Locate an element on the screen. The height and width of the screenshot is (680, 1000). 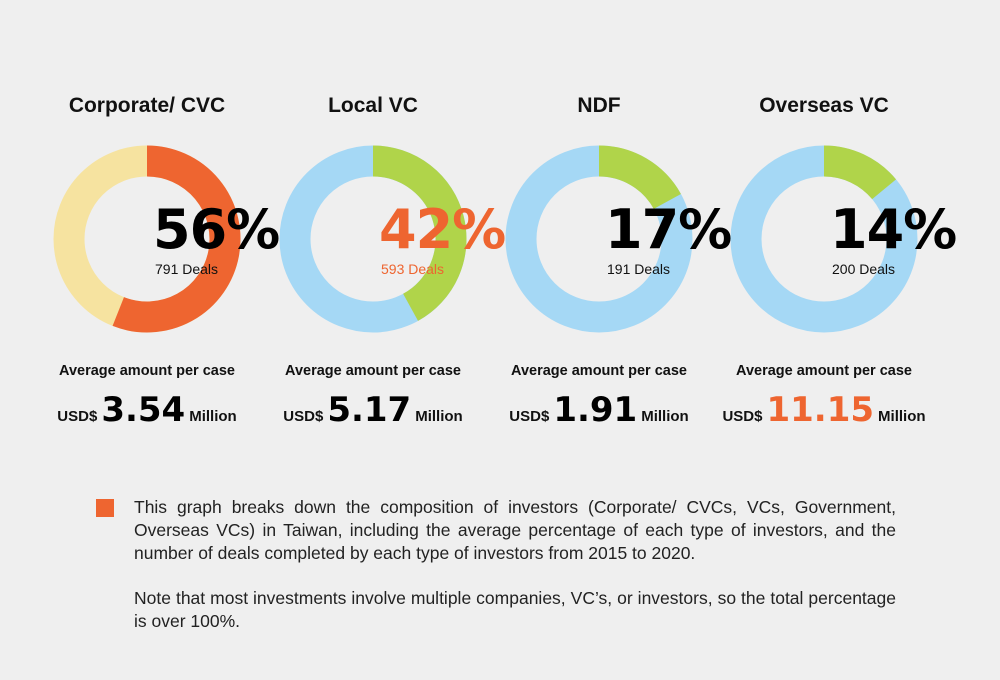
amount-line: USD$ 5.17 Million is located at coordinates (373, 410).